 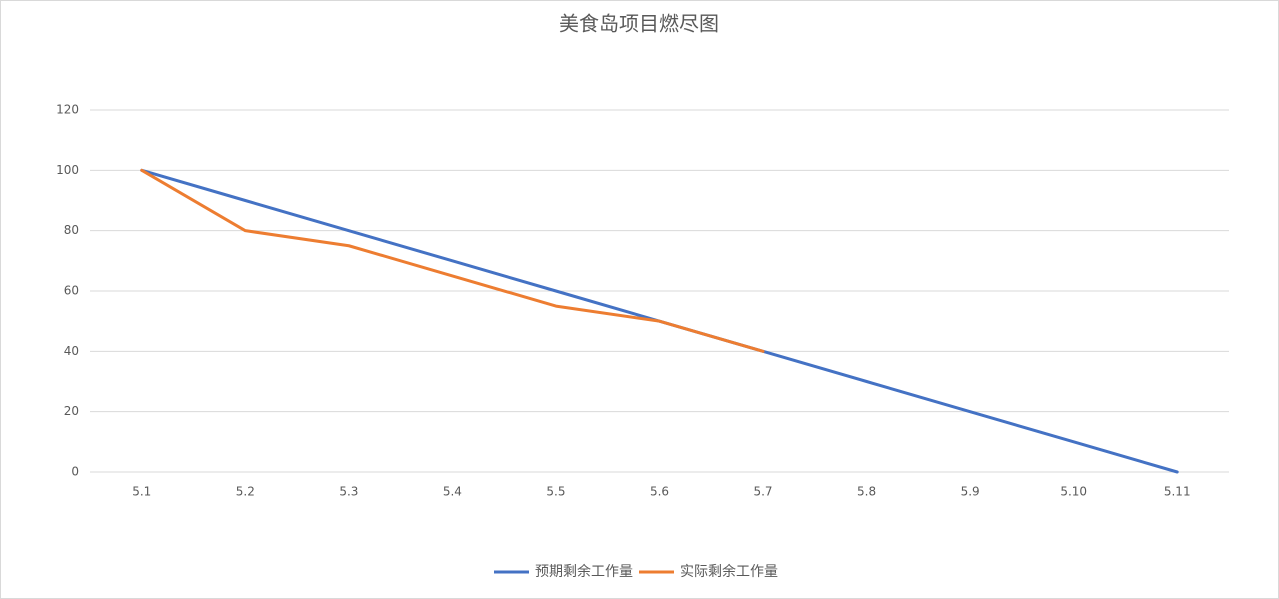 What do you see at coordinates (659, 492) in the screenshot?
I see `x-tick-label: 5.6` at bounding box center [659, 492].